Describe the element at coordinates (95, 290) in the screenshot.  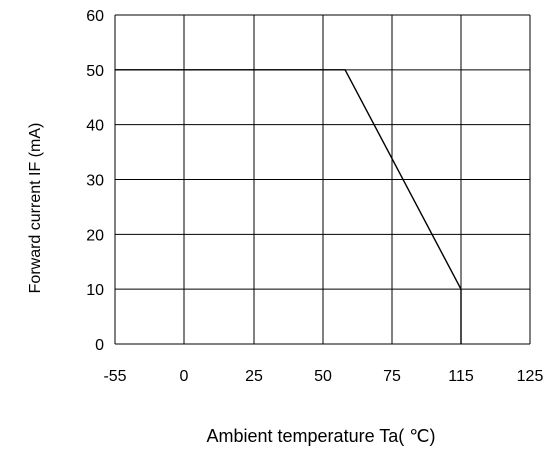
I see `y-tick-label: 10` at that location.